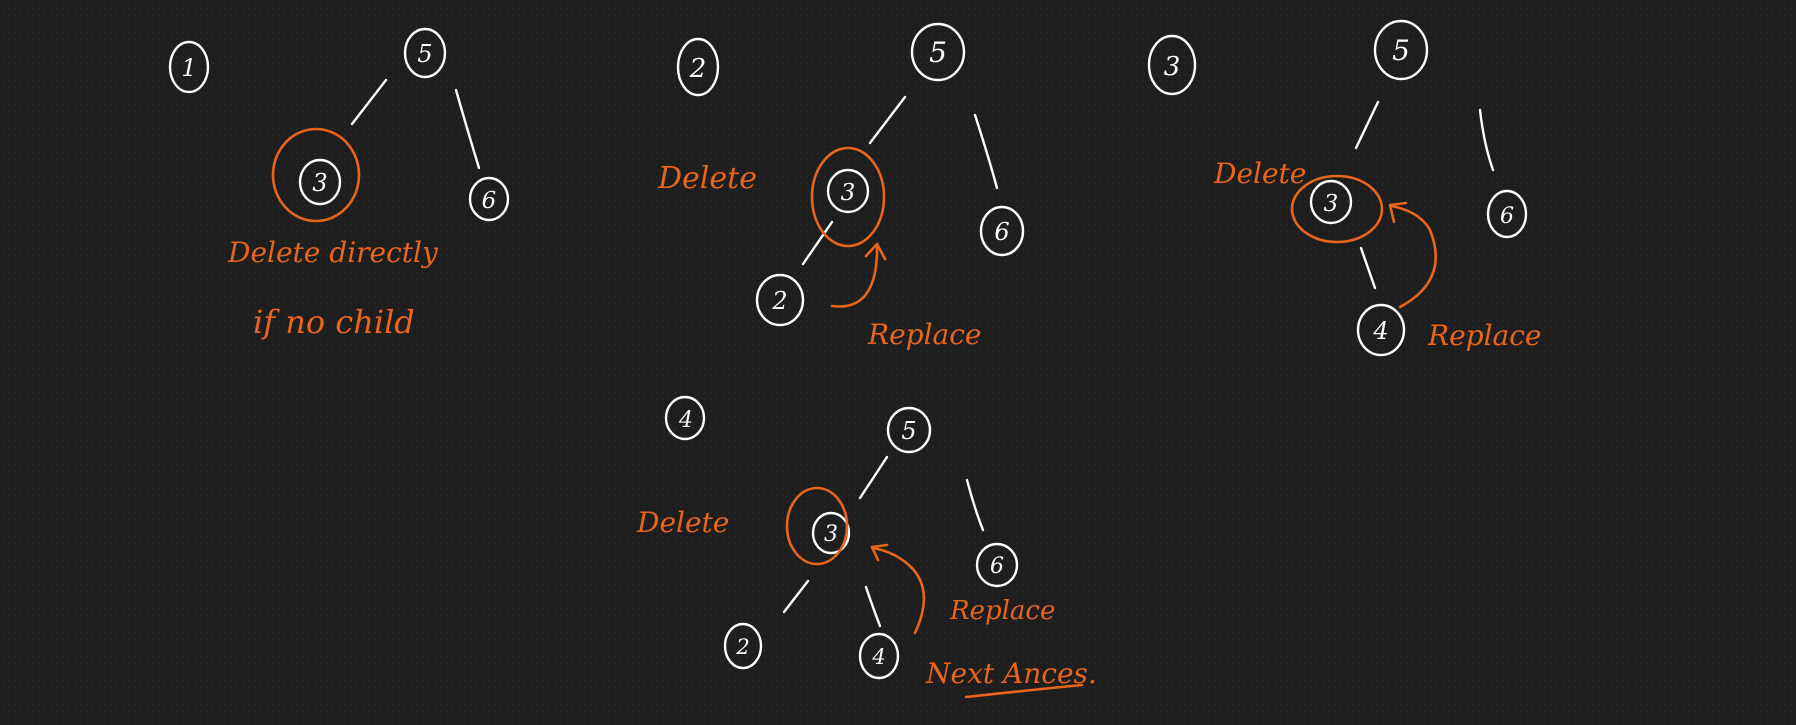 This screenshot has height=725, width=1796. Describe the element at coordinates (334, 322) in the screenshot. I see `note-if-no-child: if no child` at that location.